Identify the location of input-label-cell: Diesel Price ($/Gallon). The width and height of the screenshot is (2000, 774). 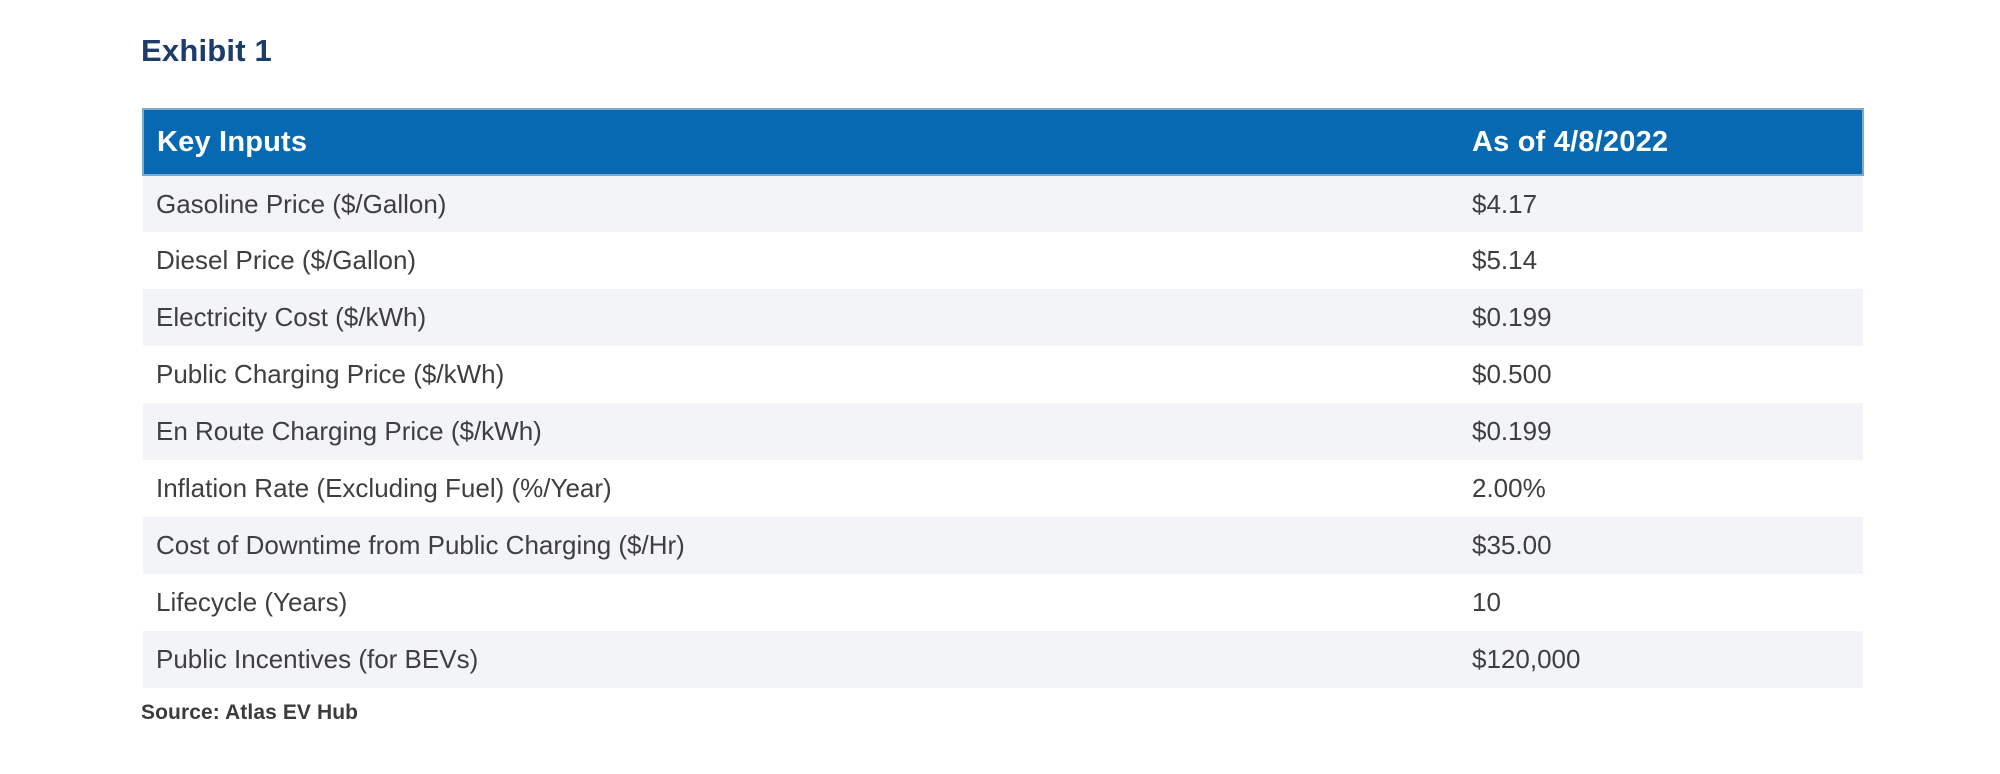
(801, 260).